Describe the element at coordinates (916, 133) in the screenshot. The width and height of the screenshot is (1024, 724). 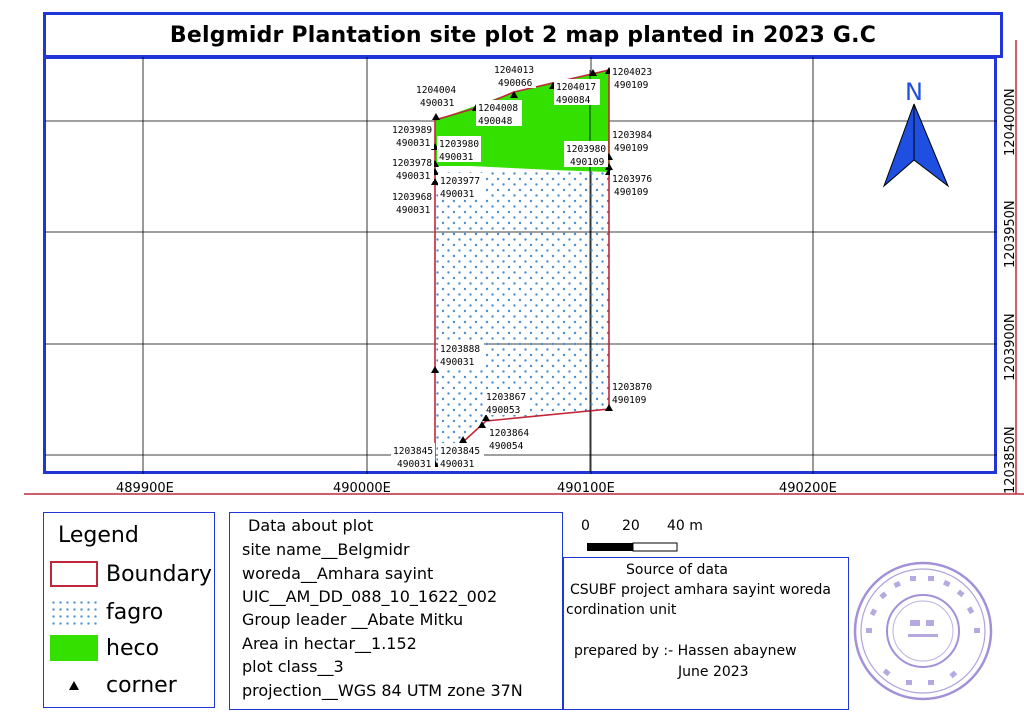
I see `north-arrow: N` at that location.